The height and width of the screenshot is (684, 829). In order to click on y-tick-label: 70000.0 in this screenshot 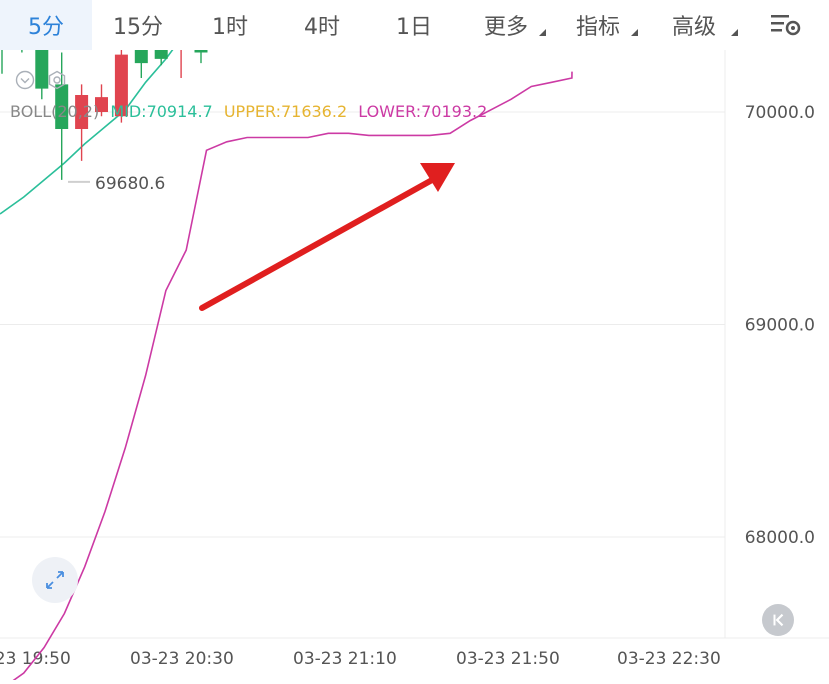, I will do `click(780, 113)`.